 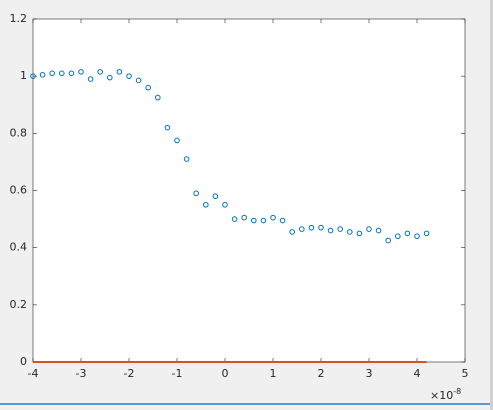 I want to click on exponent-base: ×10, so click(x=441, y=395).